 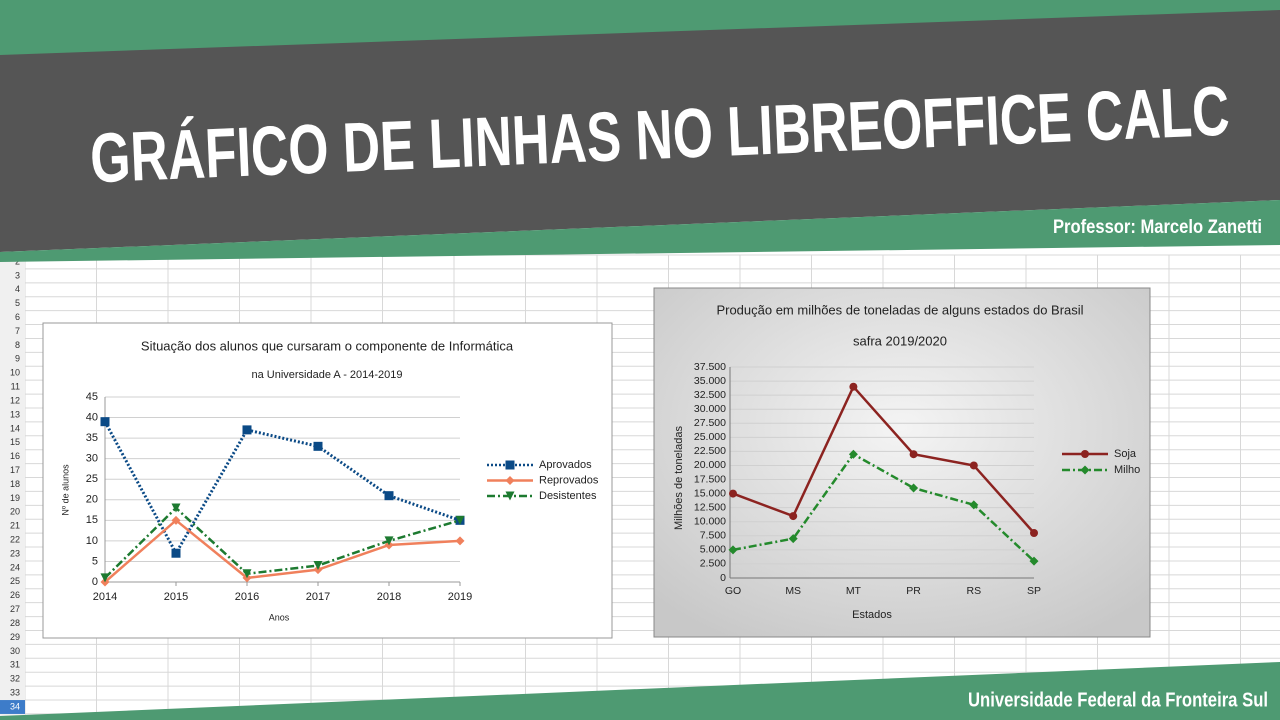 What do you see at coordinates (15, 692) in the screenshot?
I see `row-number: 33` at bounding box center [15, 692].